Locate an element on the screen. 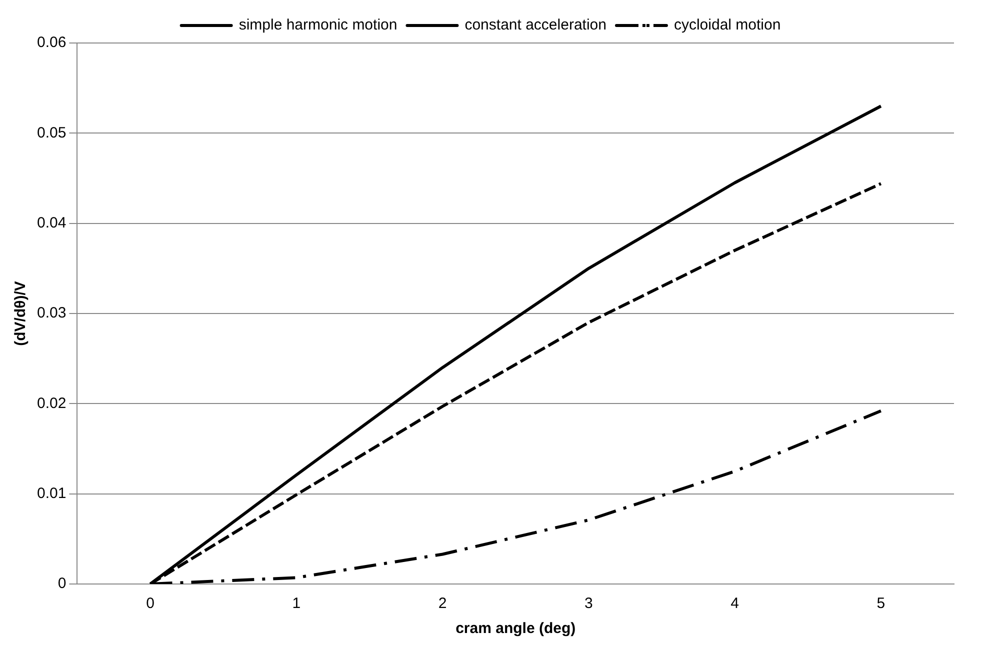  y-tick-label: 0.01 is located at coordinates (51, 493).